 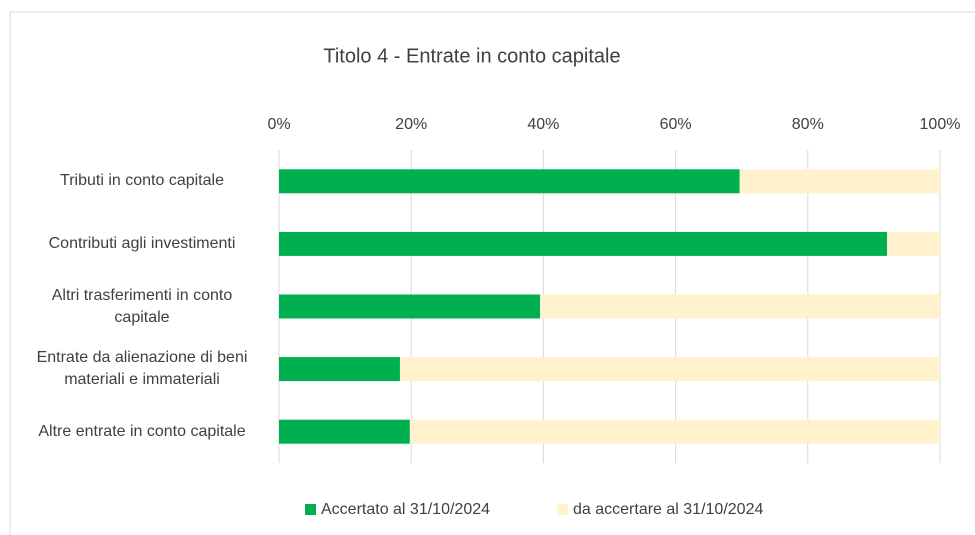 I want to click on y-tick-label: Contributi agli investimenti, so click(x=142, y=243).